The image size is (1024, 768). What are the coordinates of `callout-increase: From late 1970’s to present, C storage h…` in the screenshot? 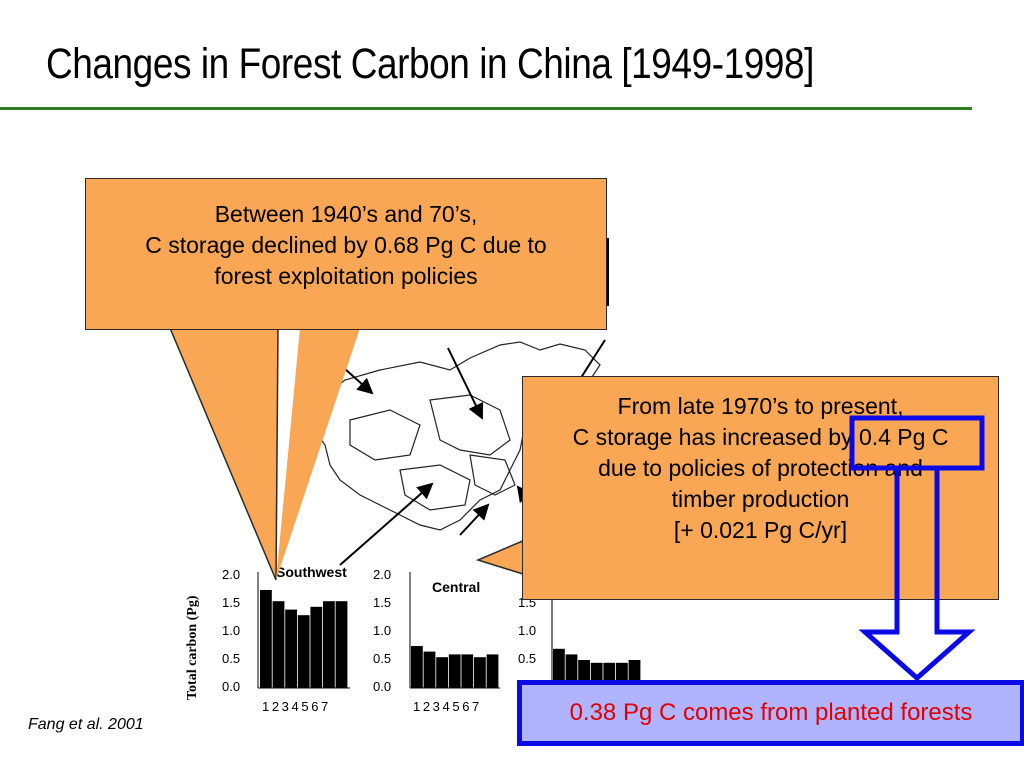 It's located at (760, 488).